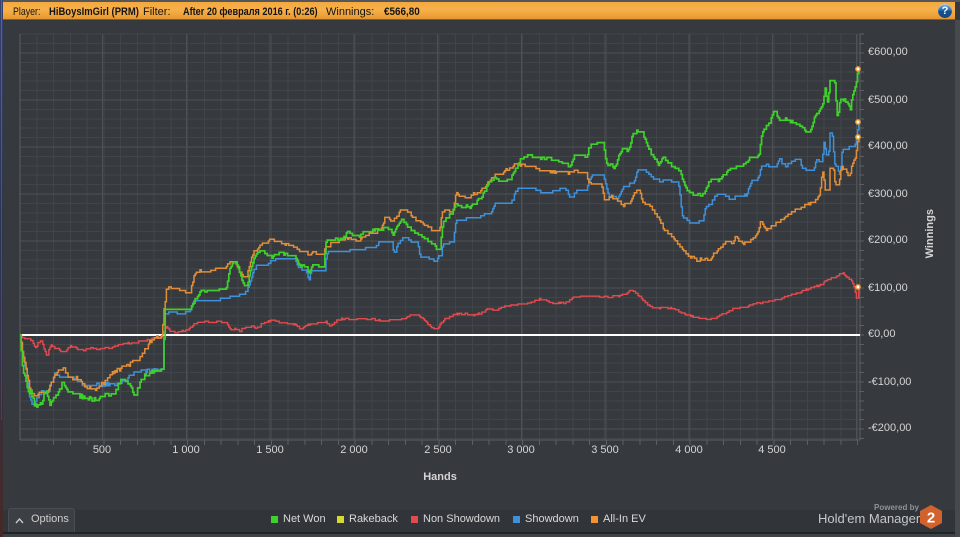 Image resolution: width=960 pixels, height=537 pixels. What do you see at coordinates (931, 518) in the screenshot?
I see `svg-text: 2` at bounding box center [931, 518].